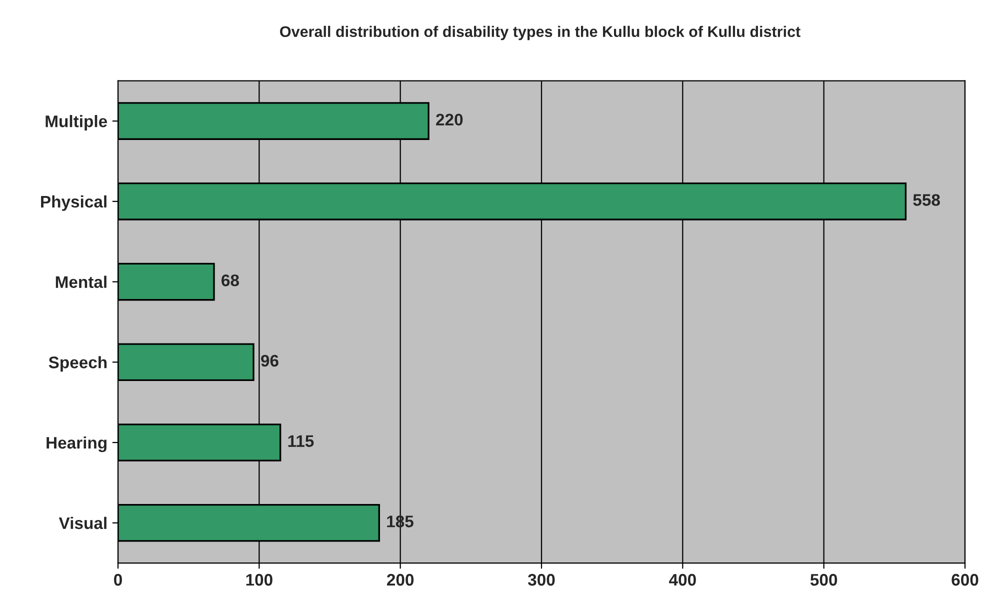 The image size is (1000, 599). Describe the element at coordinates (81, 282) in the screenshot. I see `y-tick-label: Mental` at that location.